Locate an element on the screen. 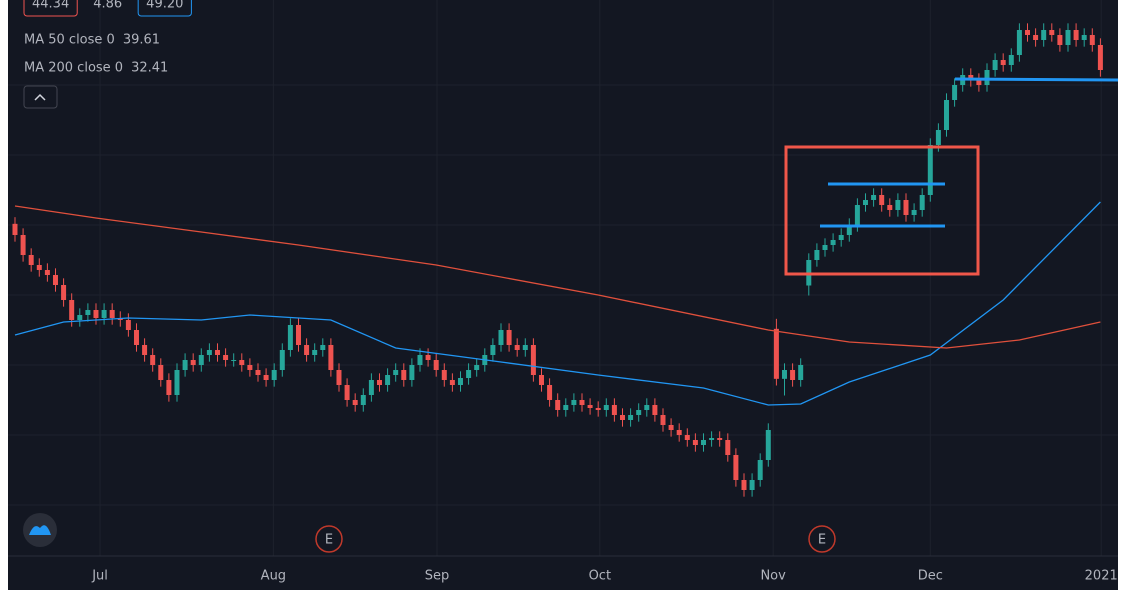 The width and height of the screenshot is (1142, 600). collapse-button is located at coordinates (40, 97).